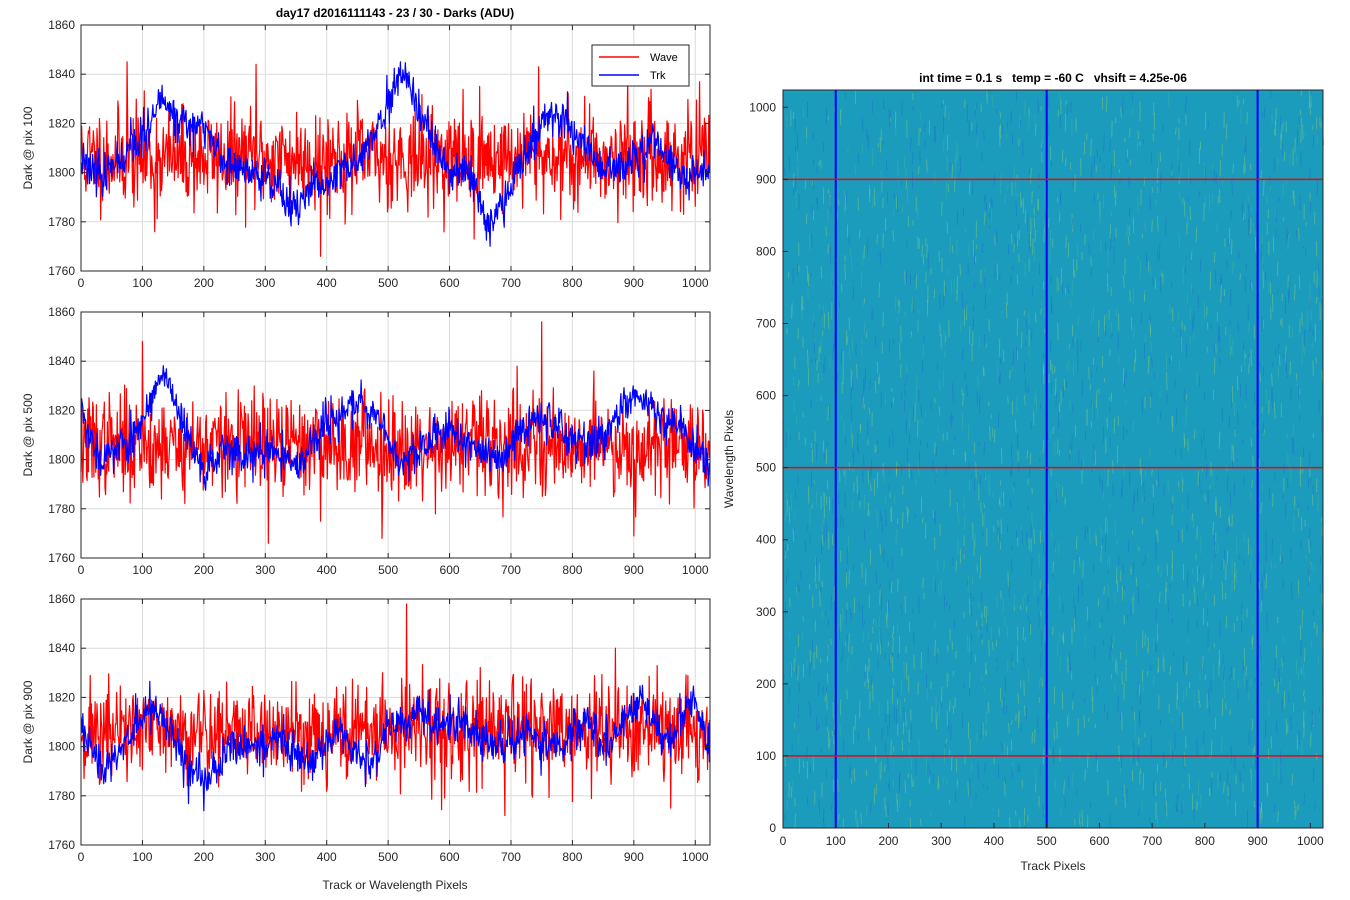 The image size is (1350, 900). I want to click on y-tick-label: 0, so click(772, 828).